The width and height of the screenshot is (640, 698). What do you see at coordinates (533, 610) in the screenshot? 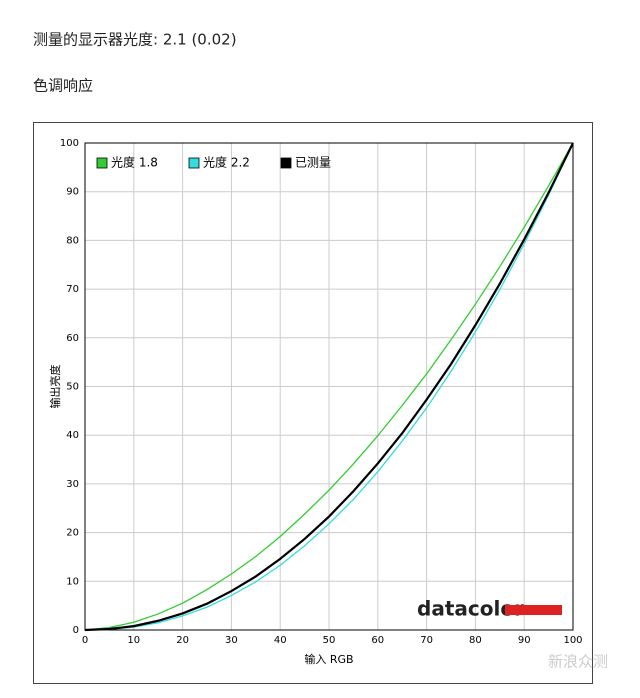
I see `logo-bar` at bounding box center [533, 610].